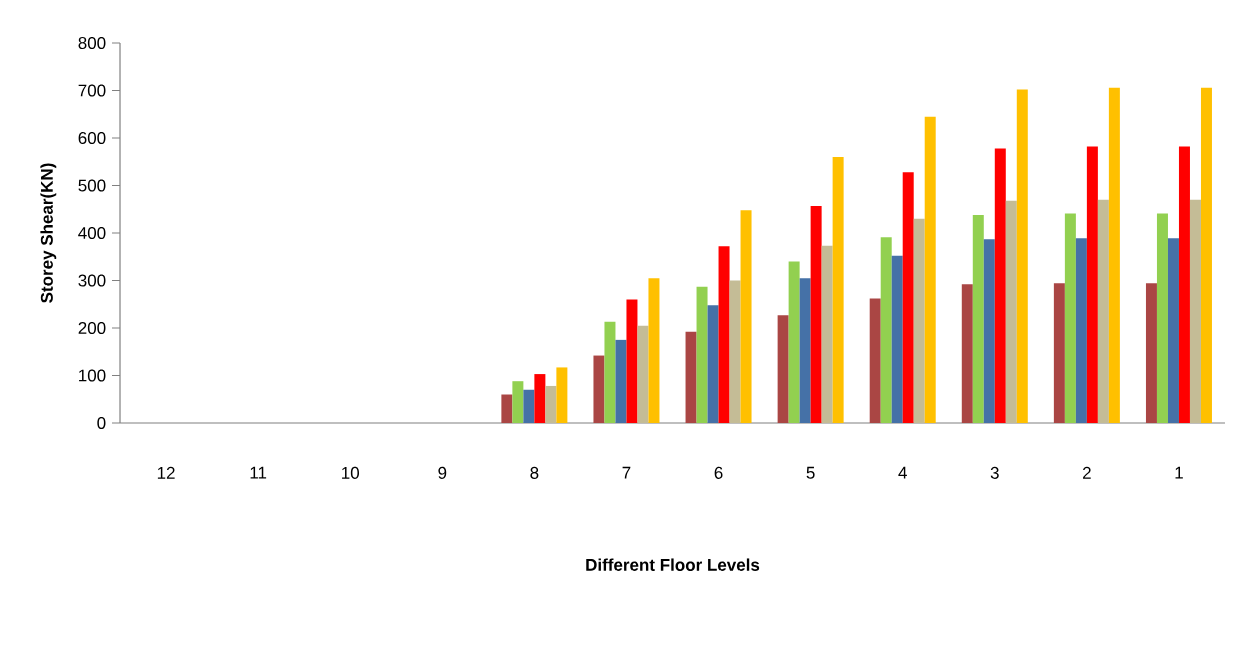 The image size is (1255, 654). I want to click on y-tick-label: 200, so click(92, 328).